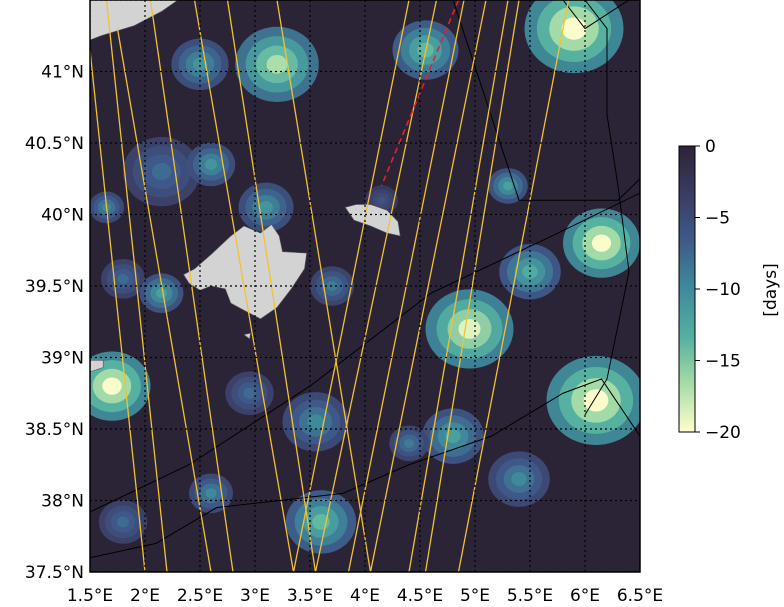 This screenshot has width=784, height=607. What do you see at coordinates (145, 596) in the screenshot?
I see `x-tick-label: 2°E` at bounding box center [145, 596].